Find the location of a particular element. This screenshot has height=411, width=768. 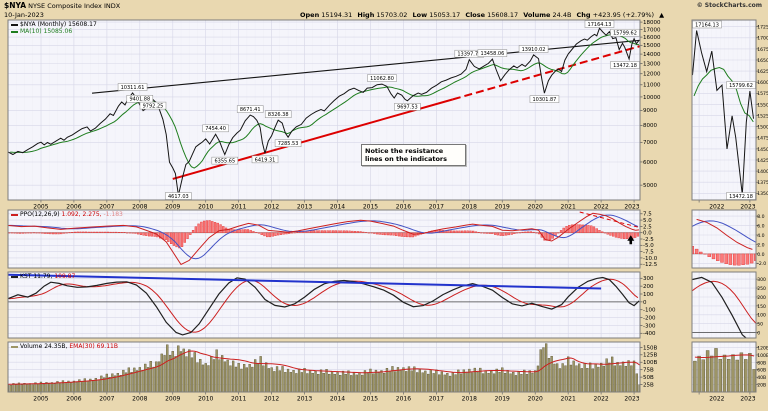

axis-tick-label: 200 is located at coordinates (648, 287).